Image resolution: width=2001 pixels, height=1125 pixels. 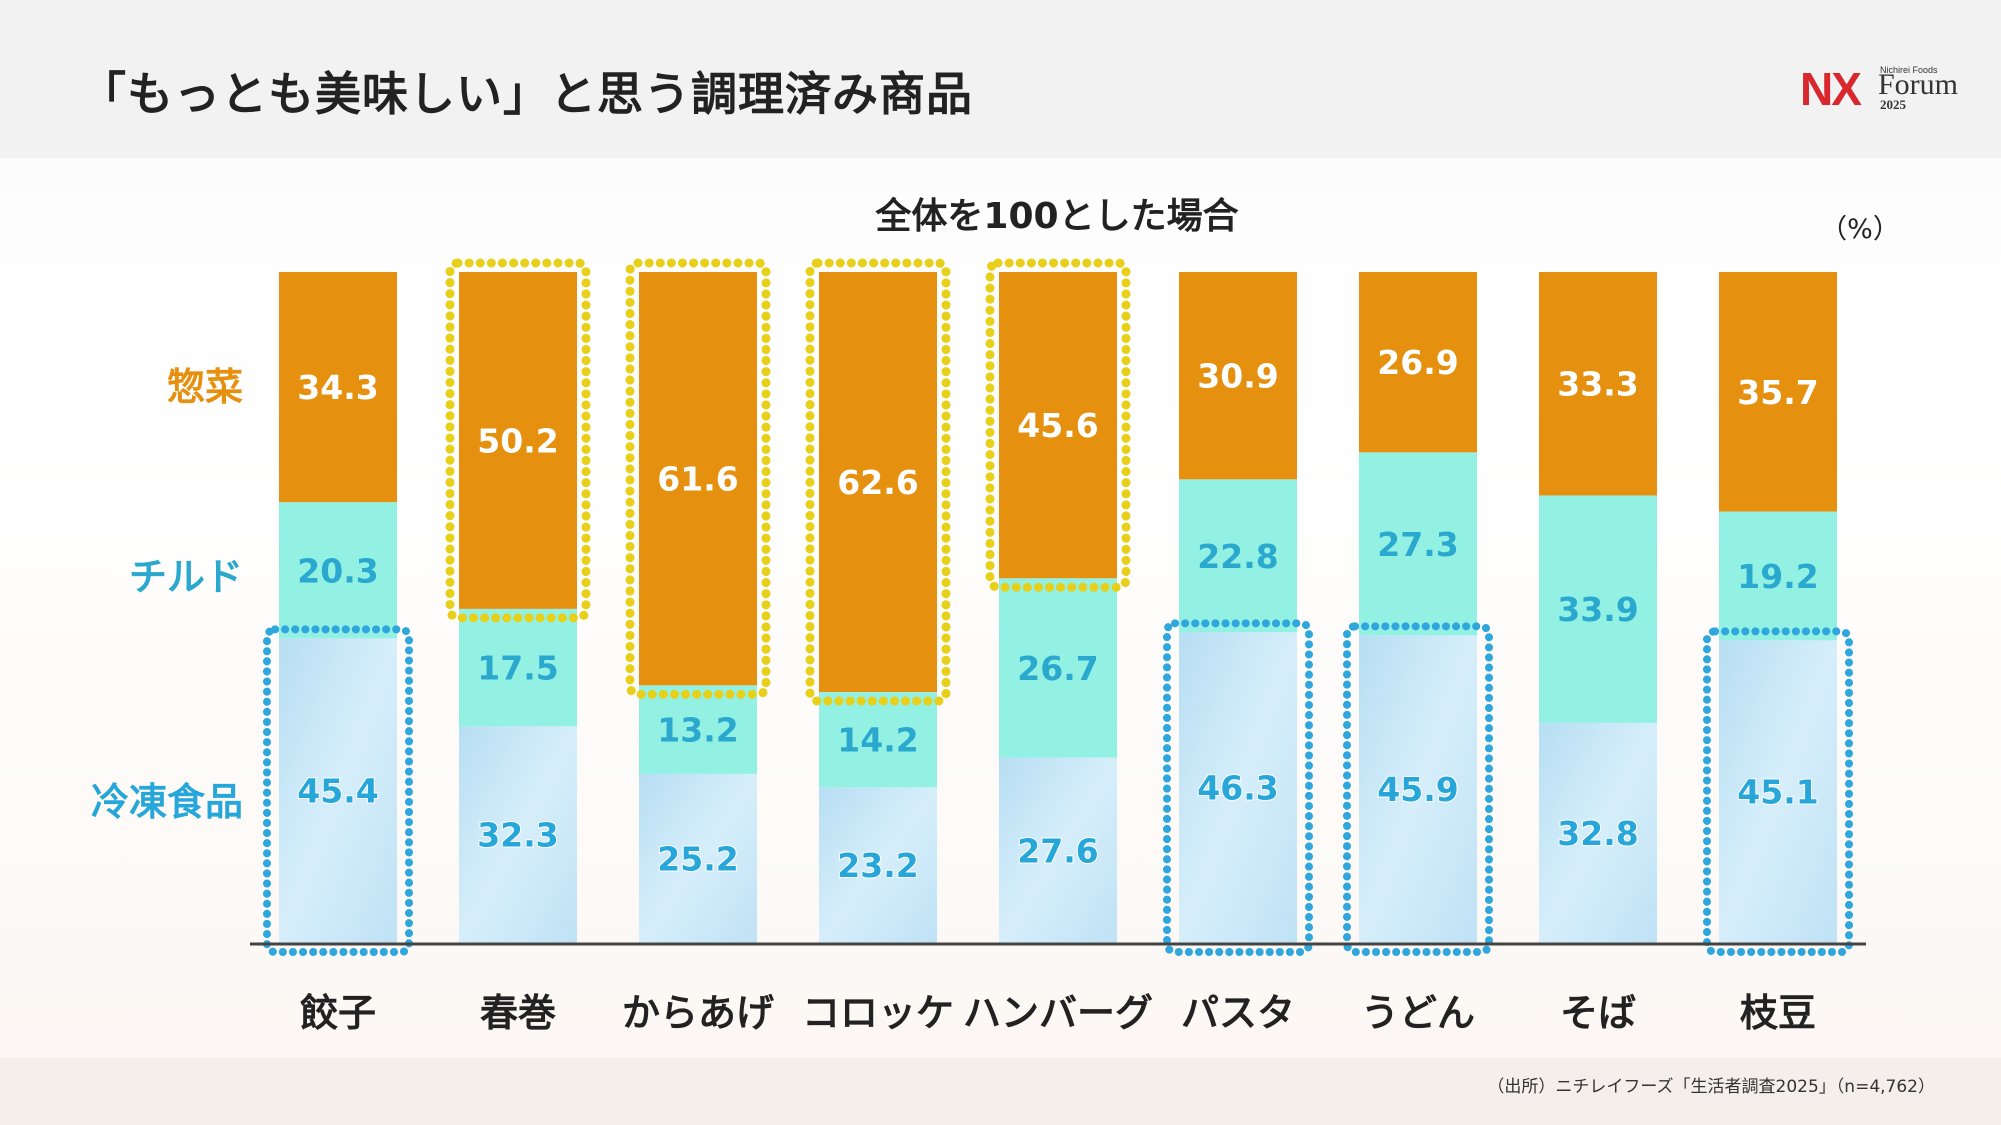 I want to click on value-label-frozen: 27.6, so click(x=1057, y=850).